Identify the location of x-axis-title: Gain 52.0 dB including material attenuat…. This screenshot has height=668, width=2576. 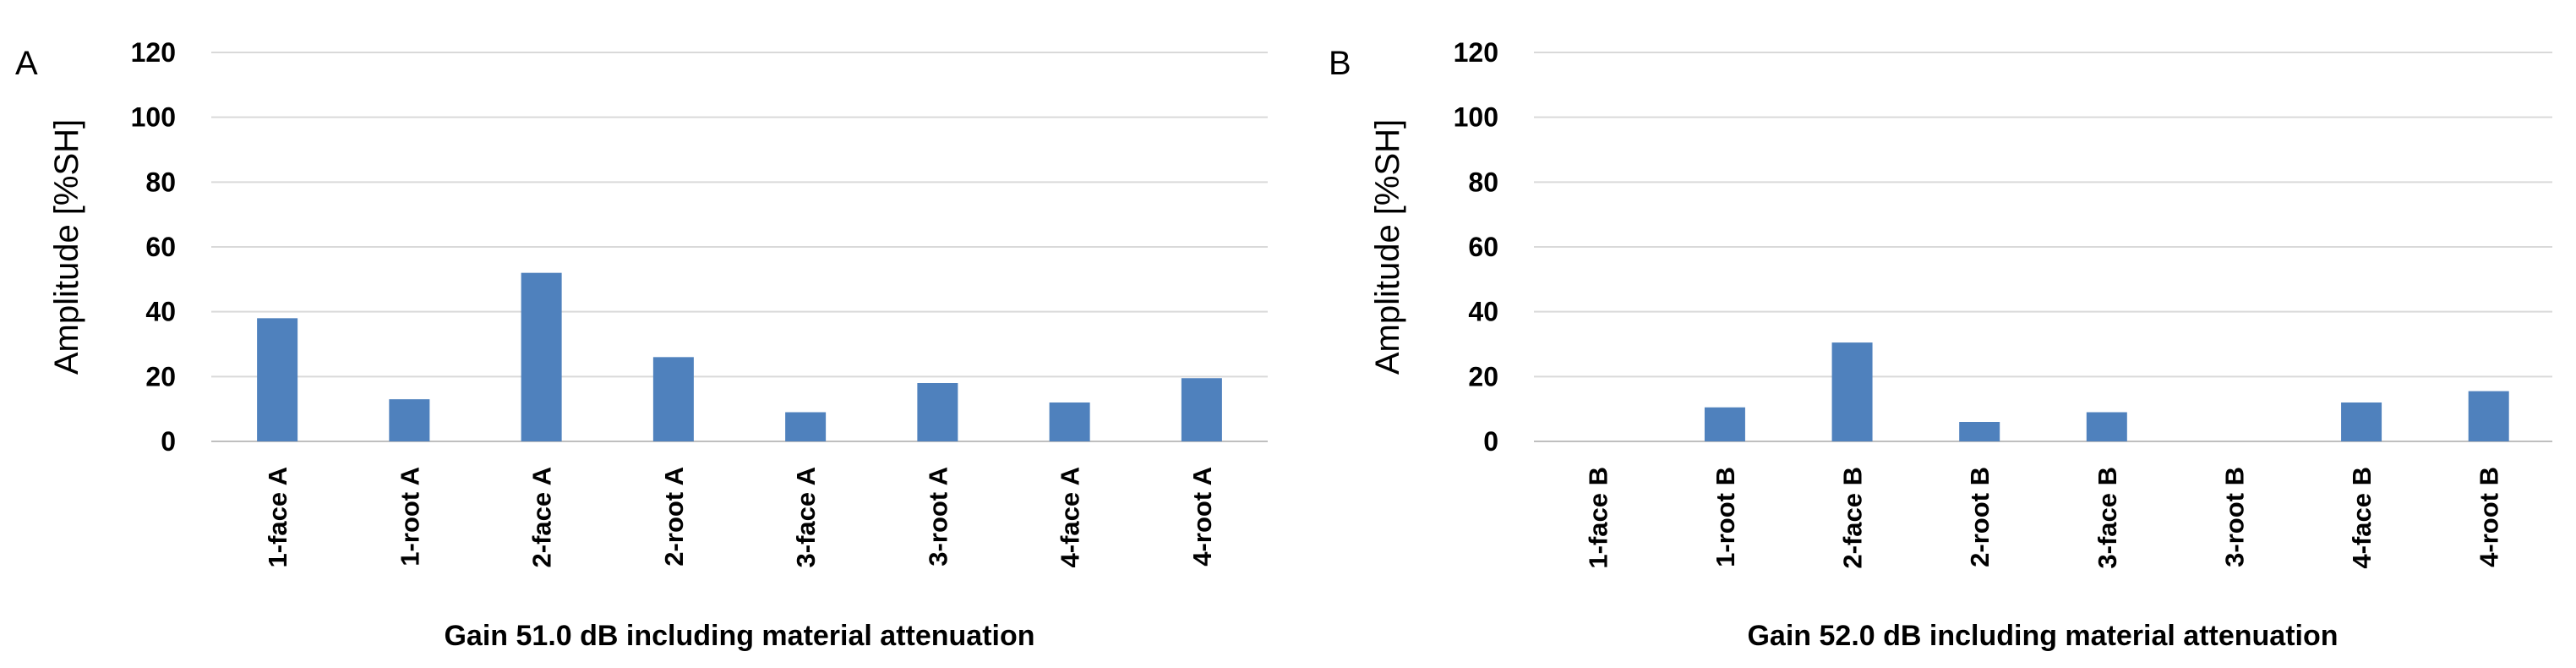
(2042, 636).